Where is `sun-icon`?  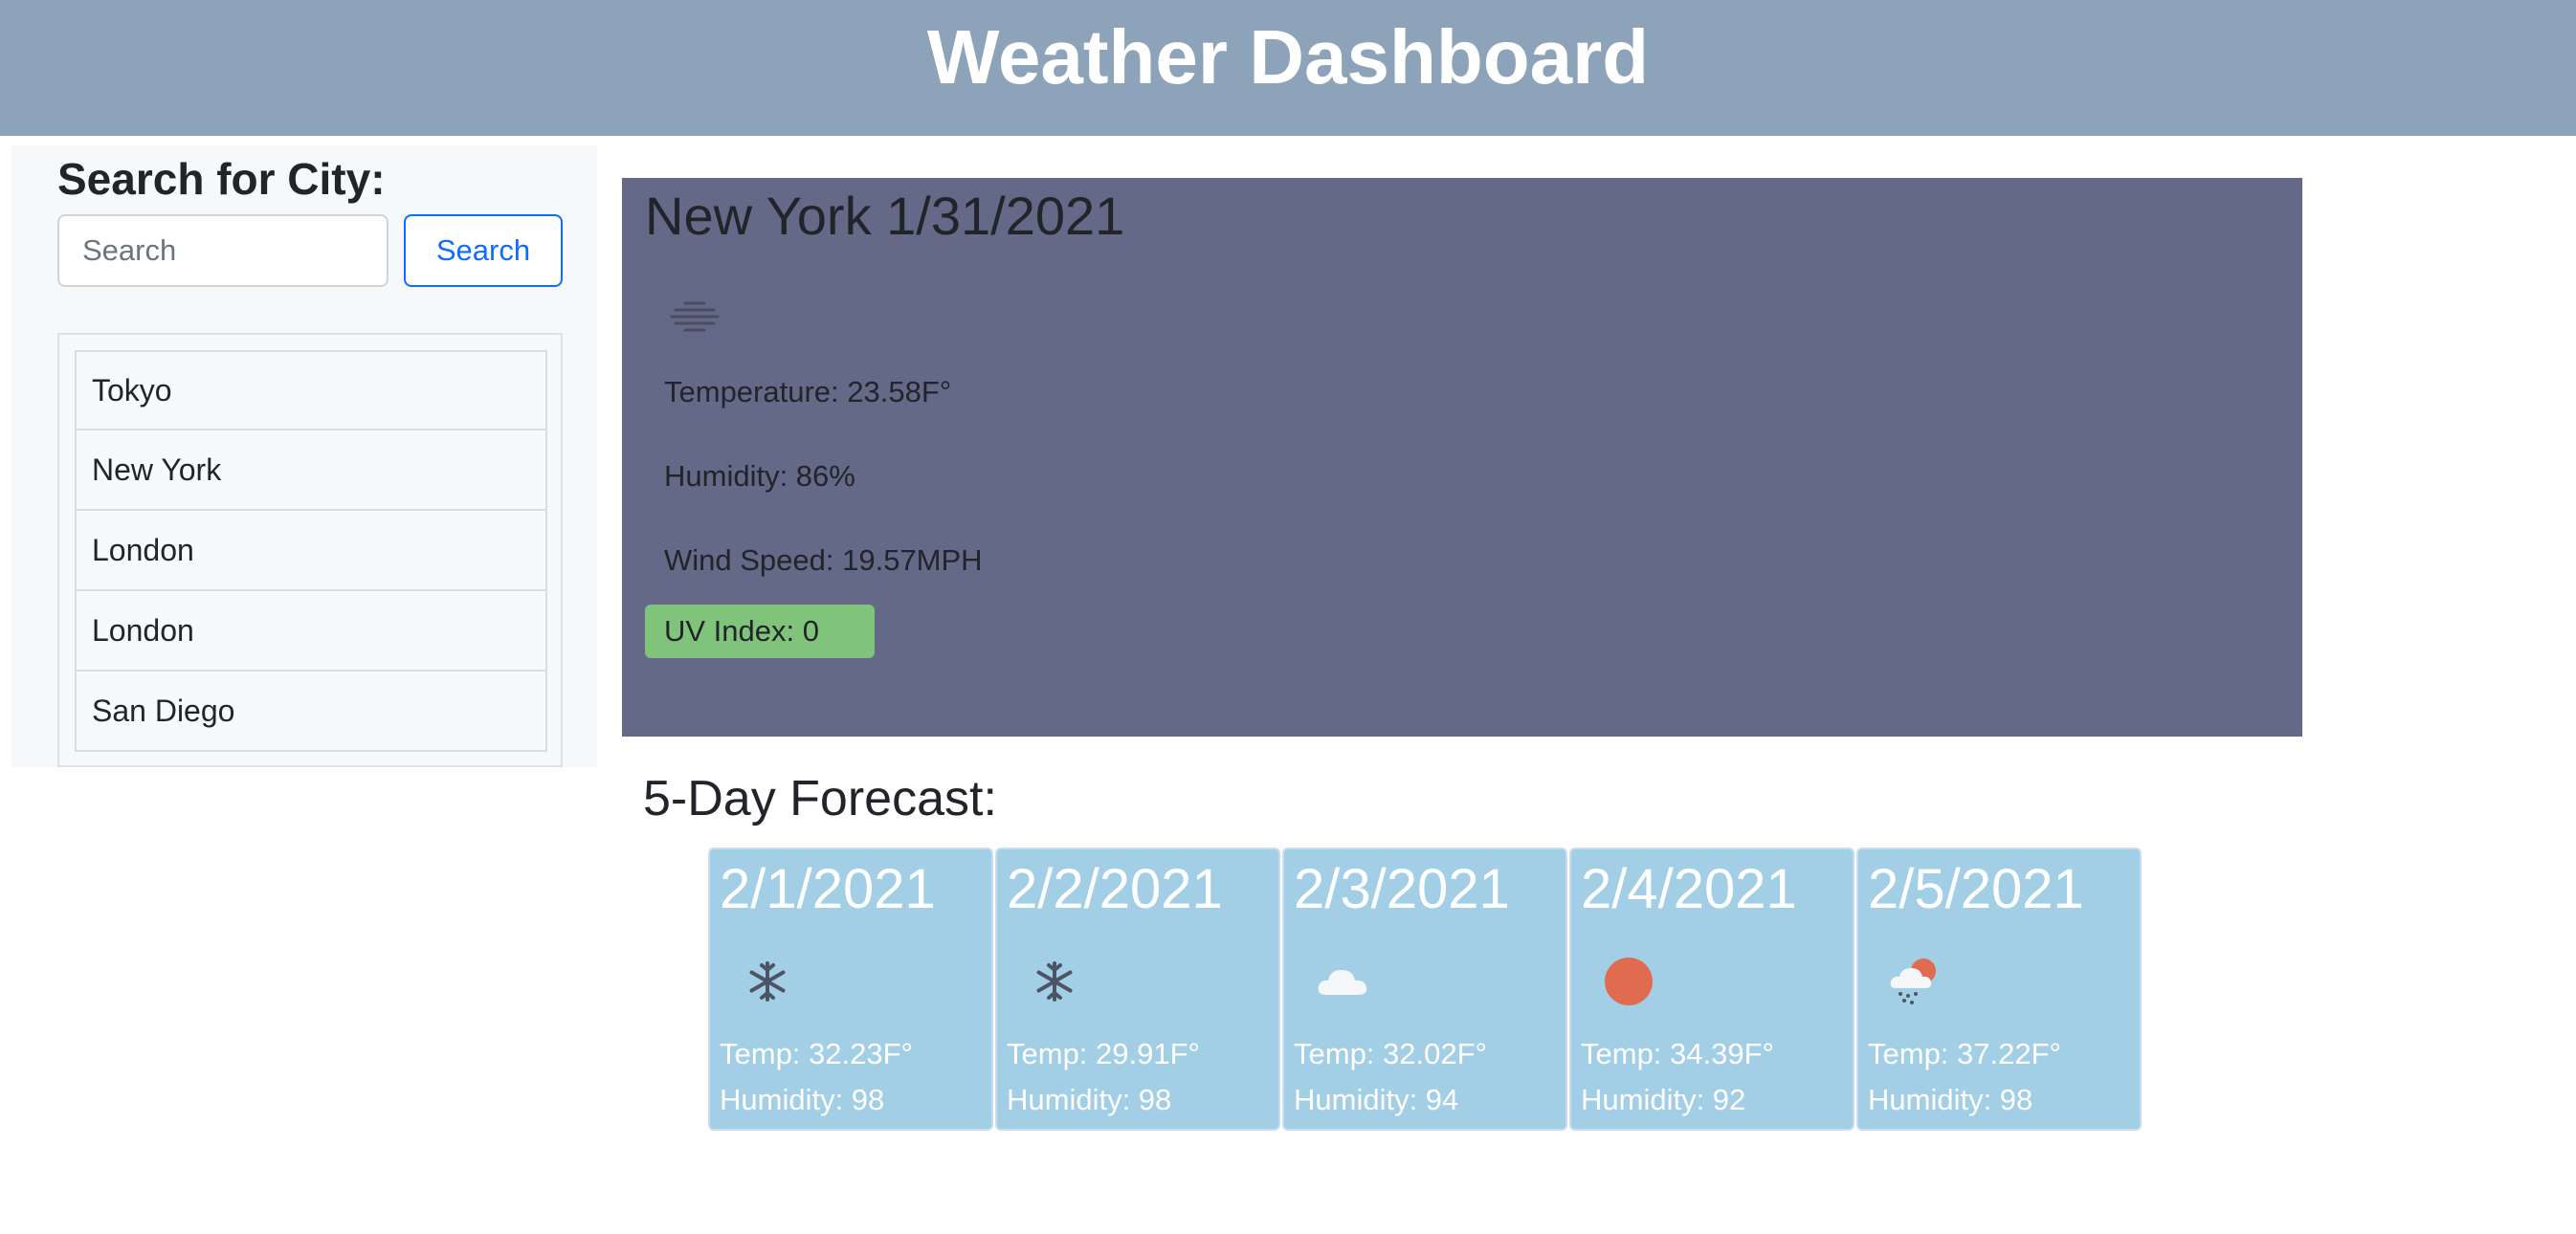 sun-icon is located at coordinates (1628, 982).